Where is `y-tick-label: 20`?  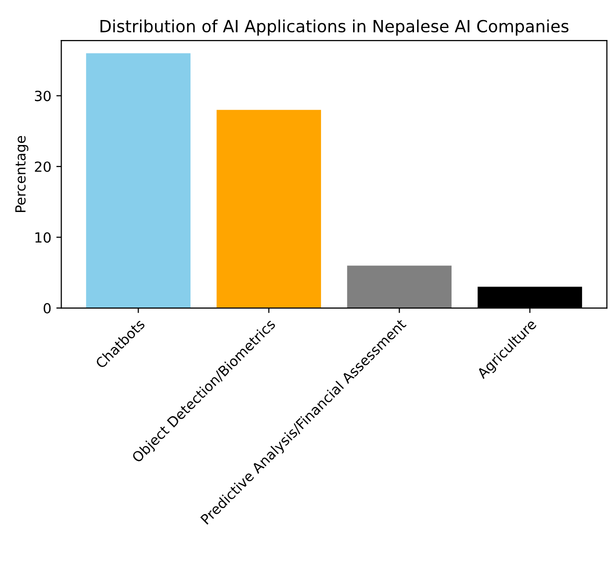
y-tick-label: 20 is located at coordinates (42, 166).